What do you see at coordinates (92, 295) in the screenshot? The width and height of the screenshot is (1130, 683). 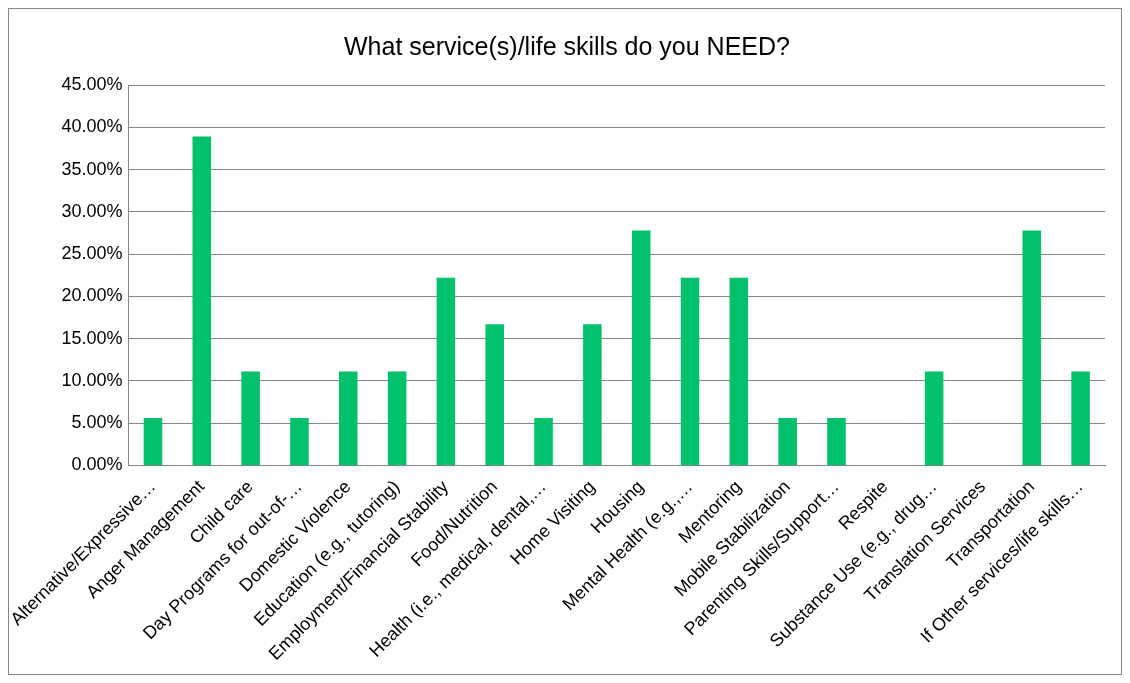 I see `y-tick-label: 20.00%` at bounding box center [92, 295].